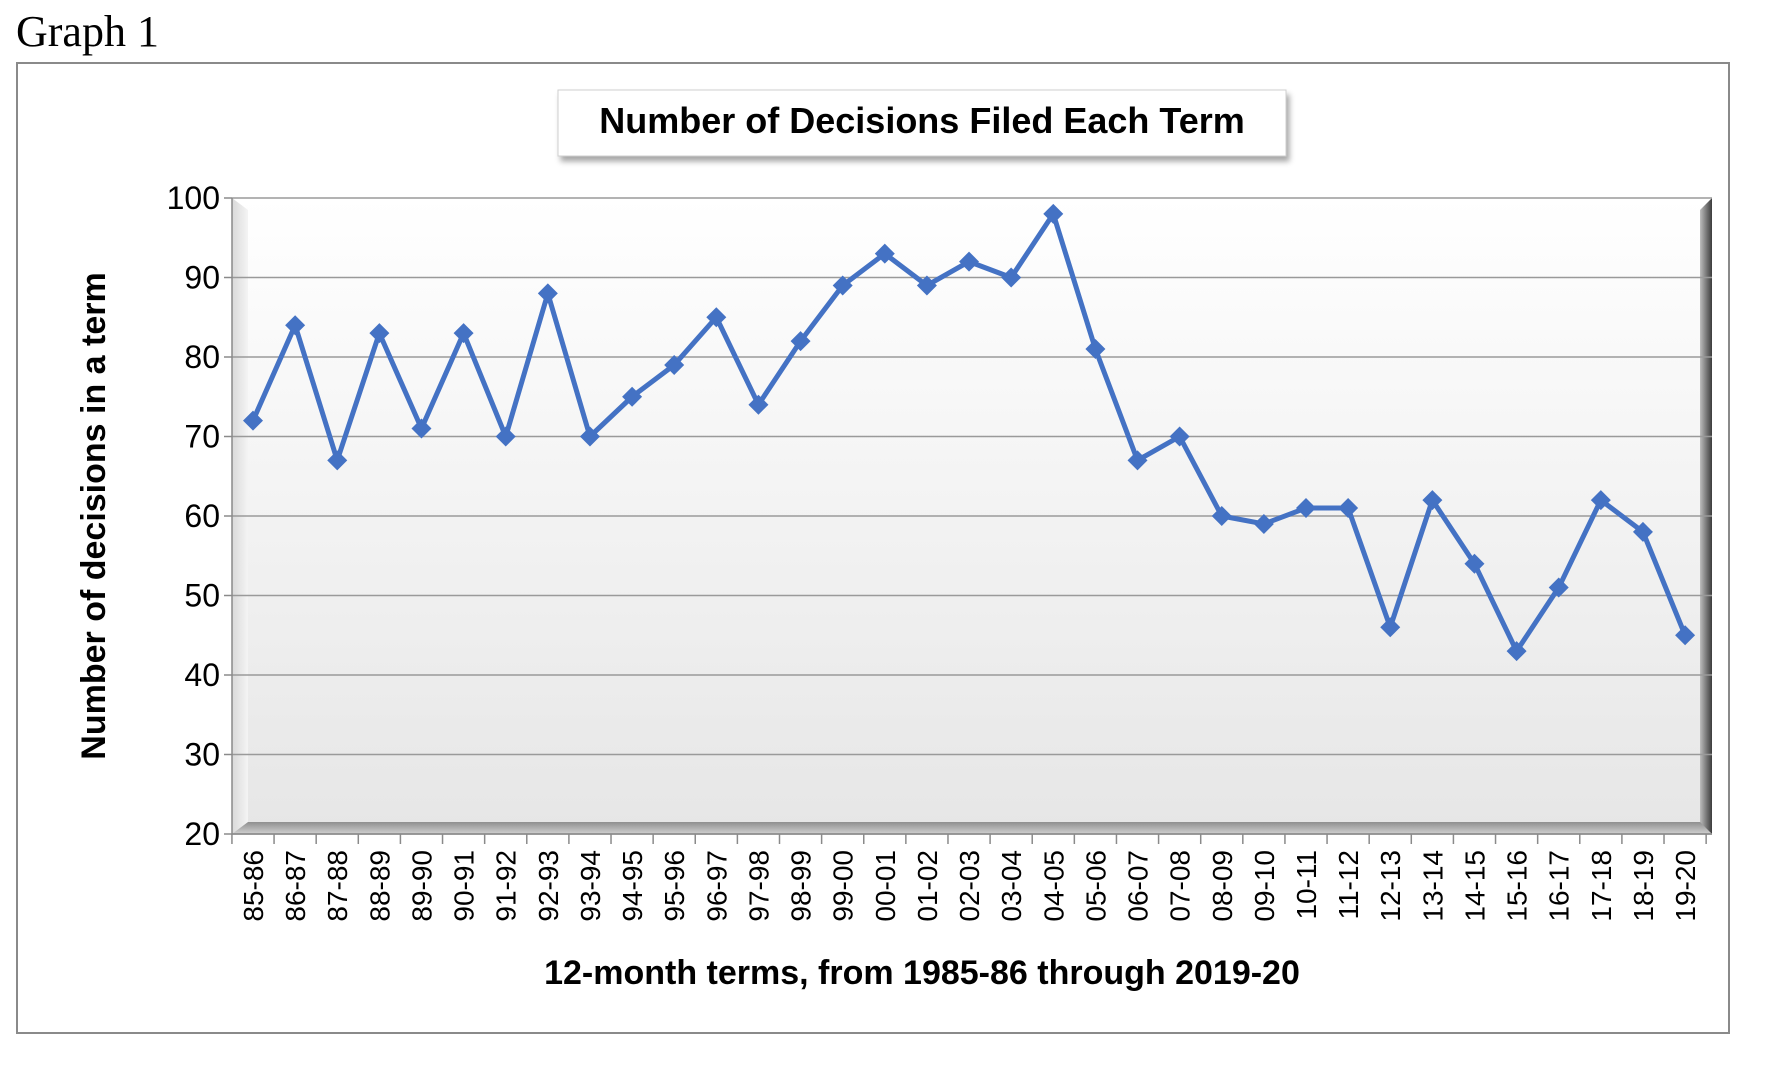 This screenshot has width=1772, height=1065. Describe the element at coordinates (1348, 885) in the screenshot. I see `x-tick-label: 11-12` at that location.